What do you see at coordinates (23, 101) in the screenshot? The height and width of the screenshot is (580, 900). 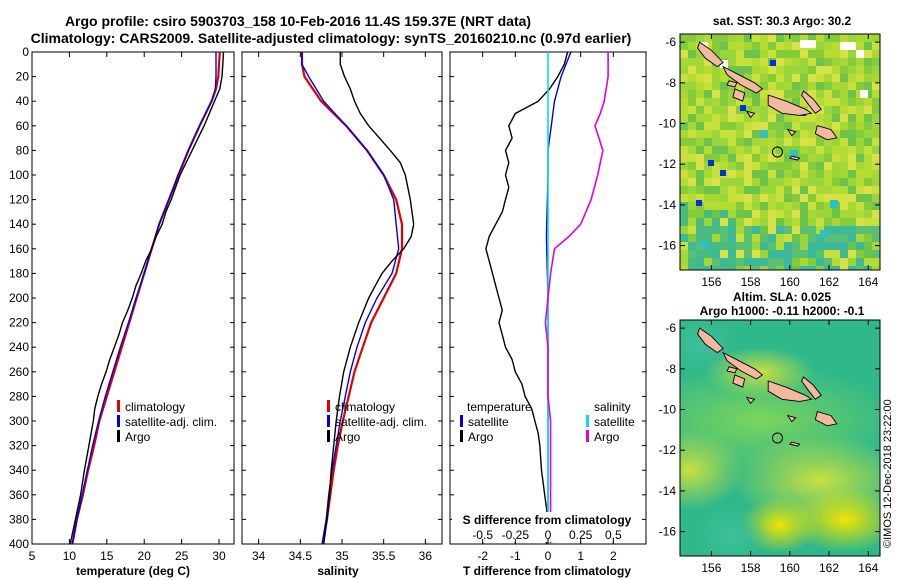 I see `y-tick-label: 40` at bounding box center [23, 101].